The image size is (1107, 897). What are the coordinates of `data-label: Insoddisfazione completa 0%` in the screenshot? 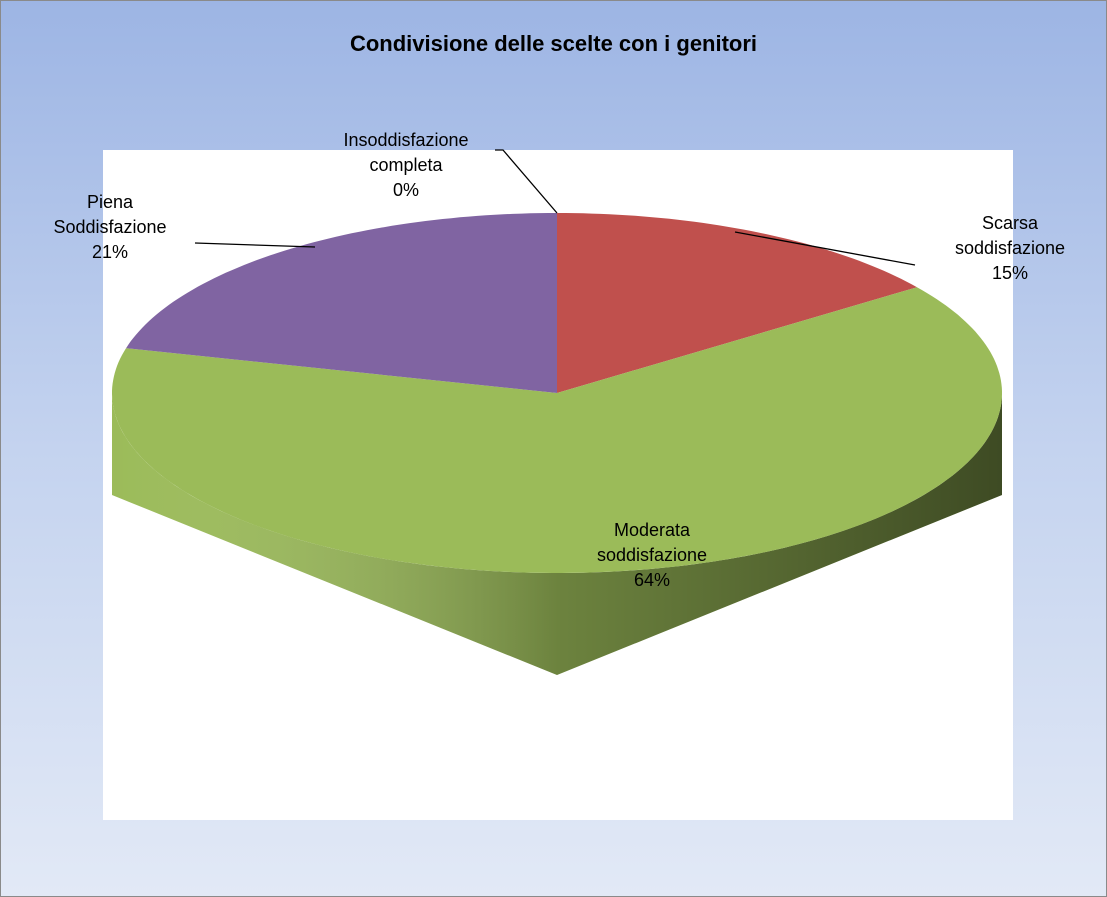 It's located at (406, 165).